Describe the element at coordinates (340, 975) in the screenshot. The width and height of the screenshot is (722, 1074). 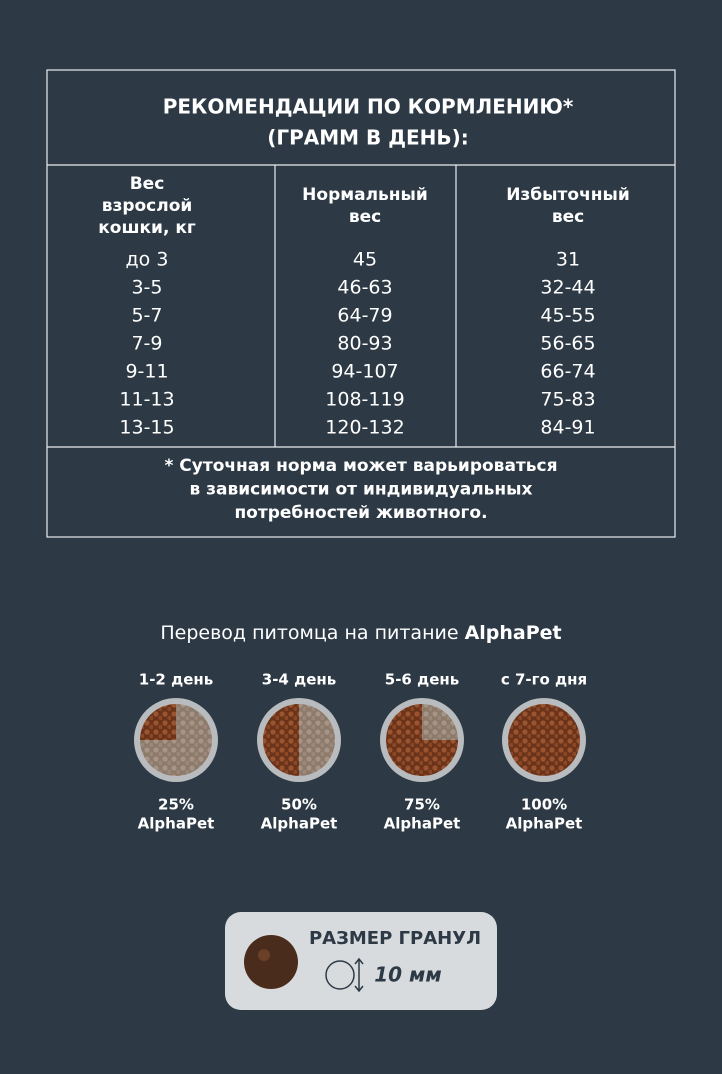
I see `size-icon` at that location.